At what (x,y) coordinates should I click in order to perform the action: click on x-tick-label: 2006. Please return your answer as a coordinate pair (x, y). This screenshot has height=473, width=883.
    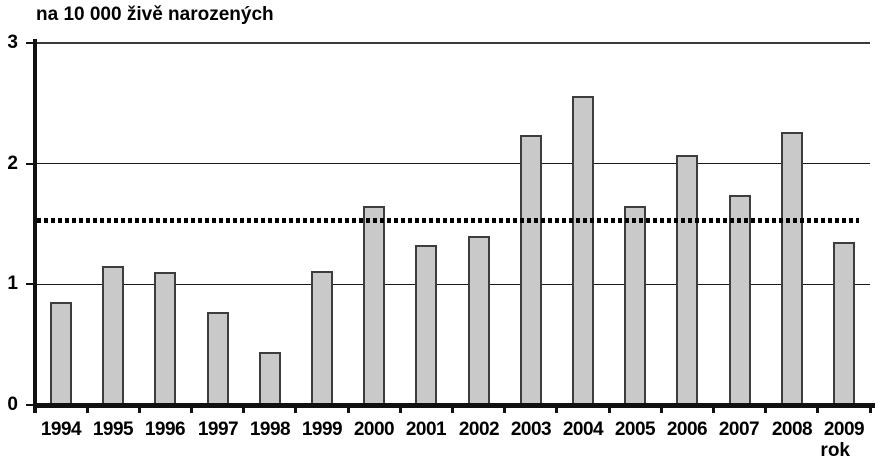
    Looking at the image, I should click on (687, 429).